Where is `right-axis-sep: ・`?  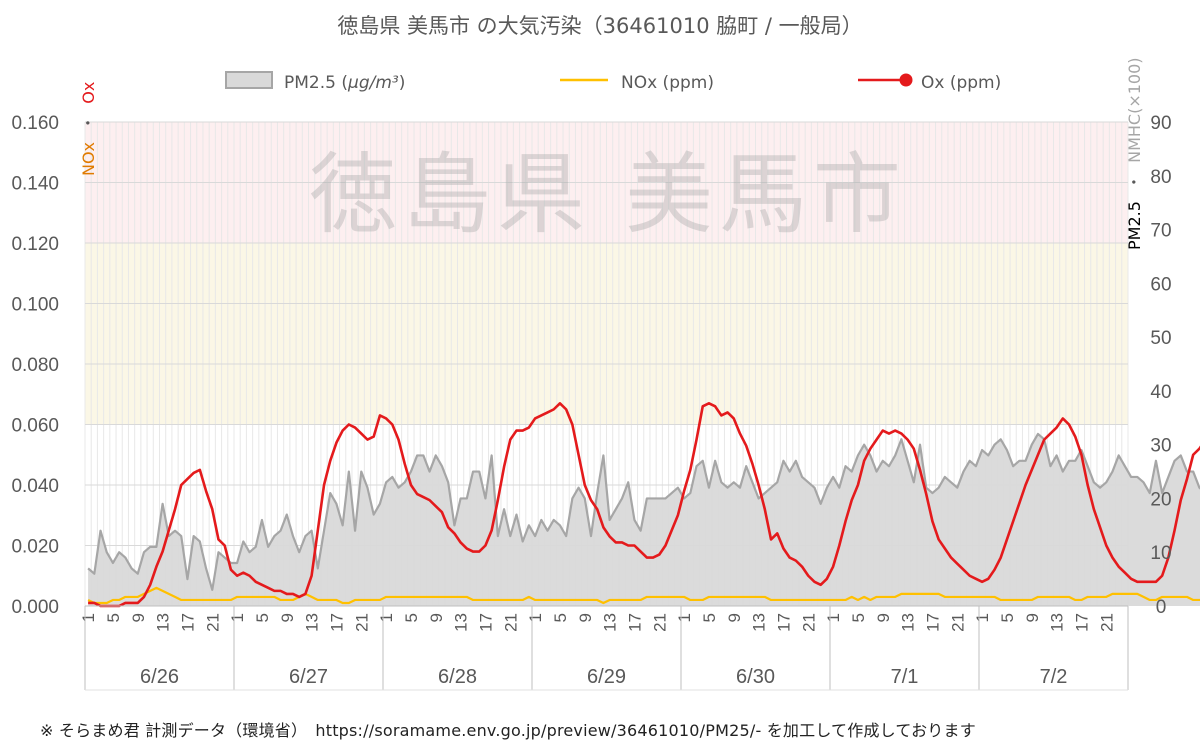
right-axis-sep: ・ is located at coordinates (1134, 182).